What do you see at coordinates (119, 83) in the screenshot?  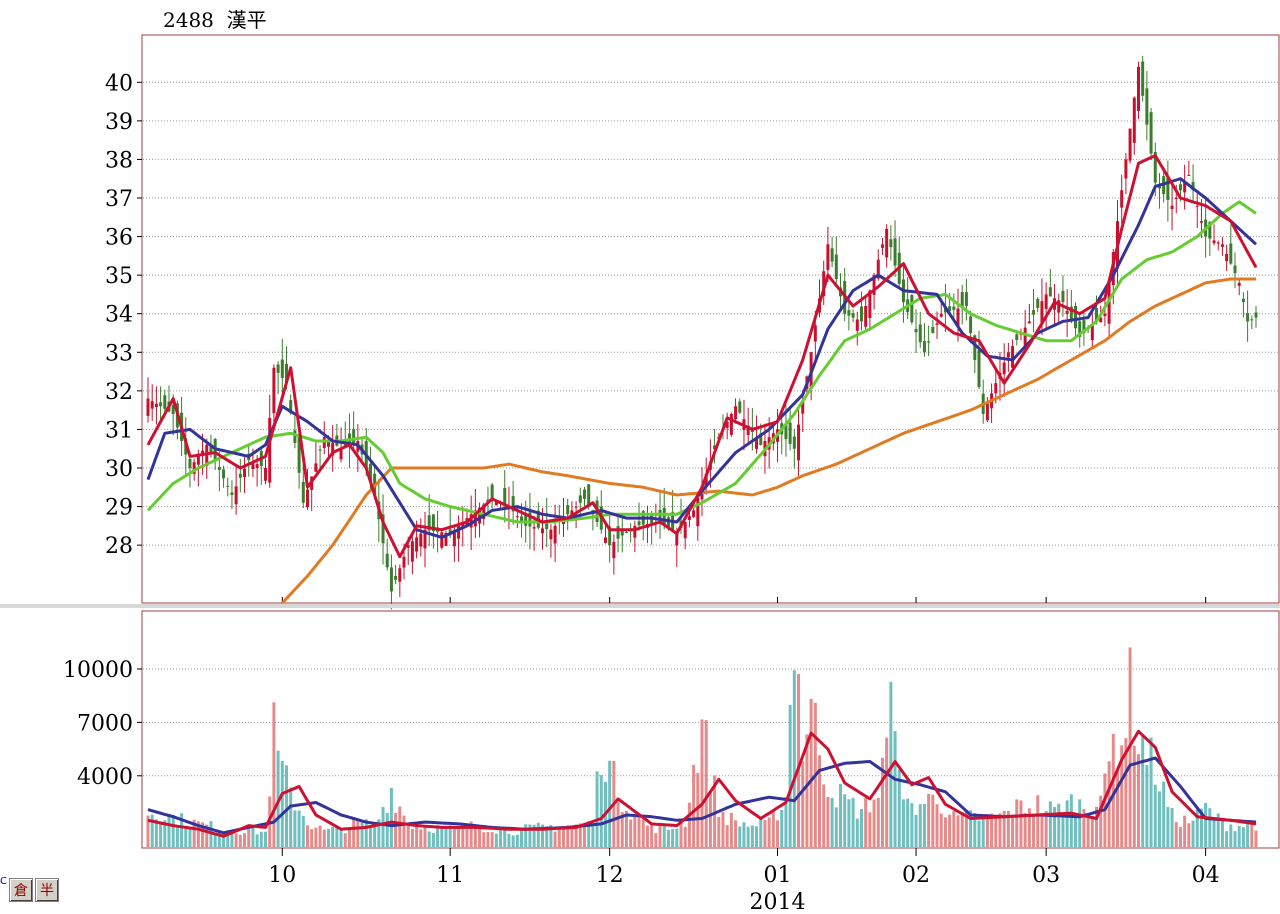 I see `price-tick-label: 40` at bounding box center [119, 83].